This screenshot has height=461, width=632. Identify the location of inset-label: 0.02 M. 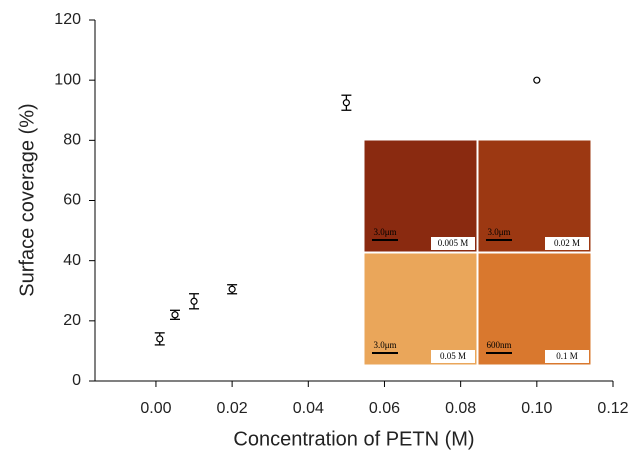
(567, 243).